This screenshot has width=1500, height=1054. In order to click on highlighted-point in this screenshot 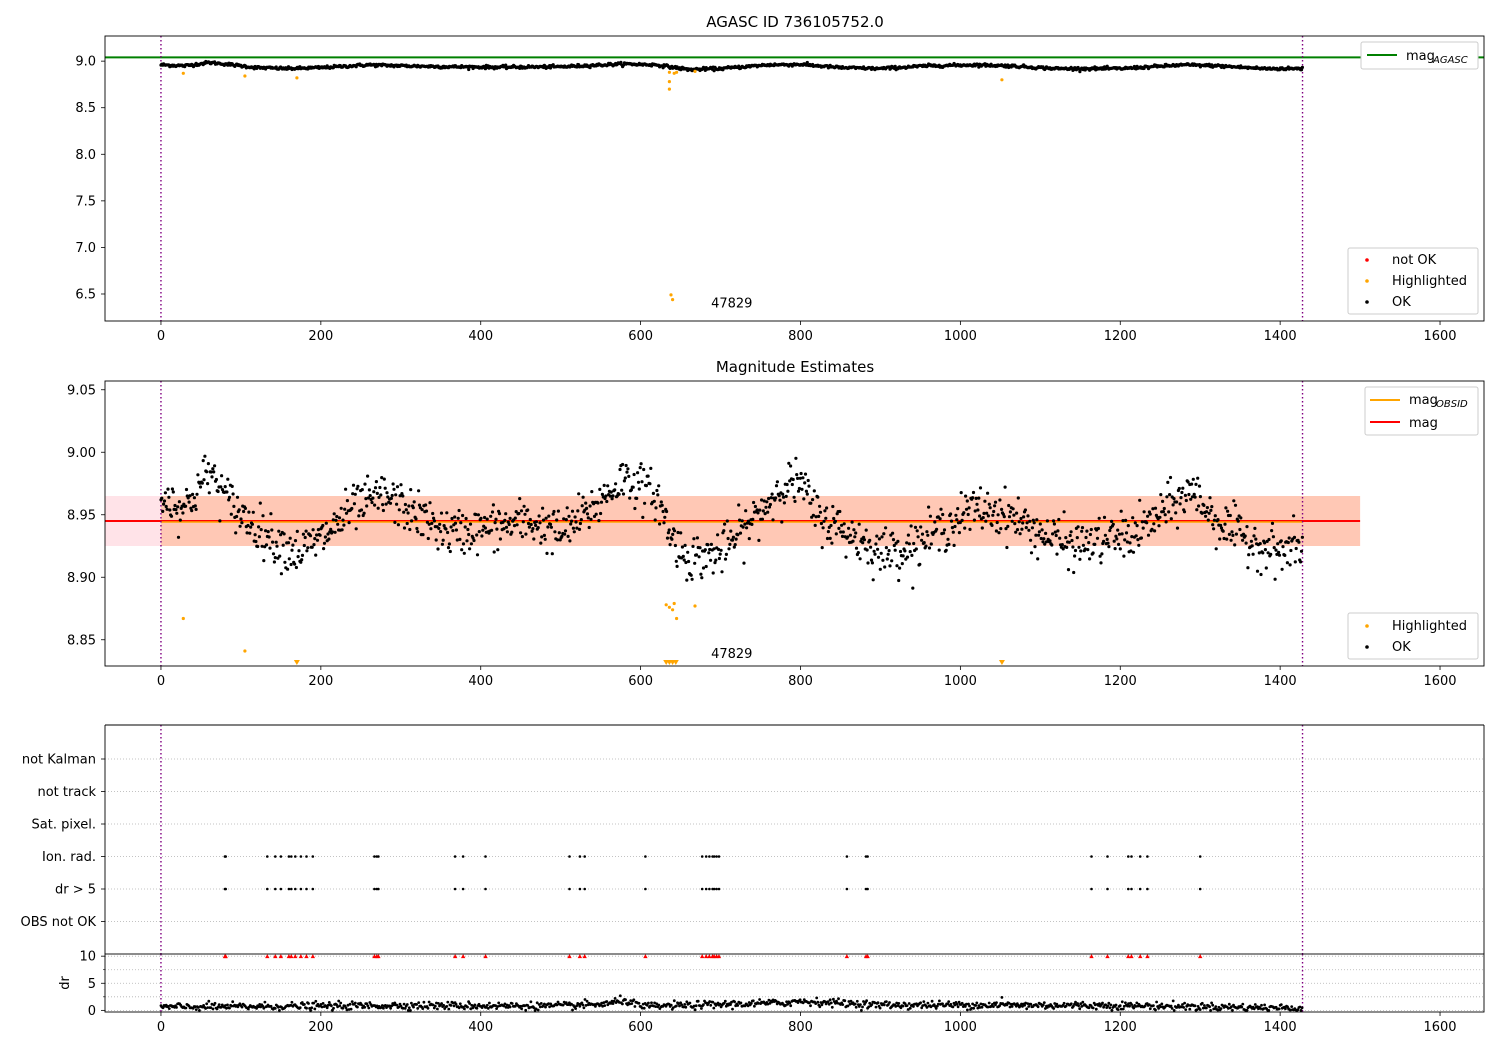, I will do `click(669, 82)`.